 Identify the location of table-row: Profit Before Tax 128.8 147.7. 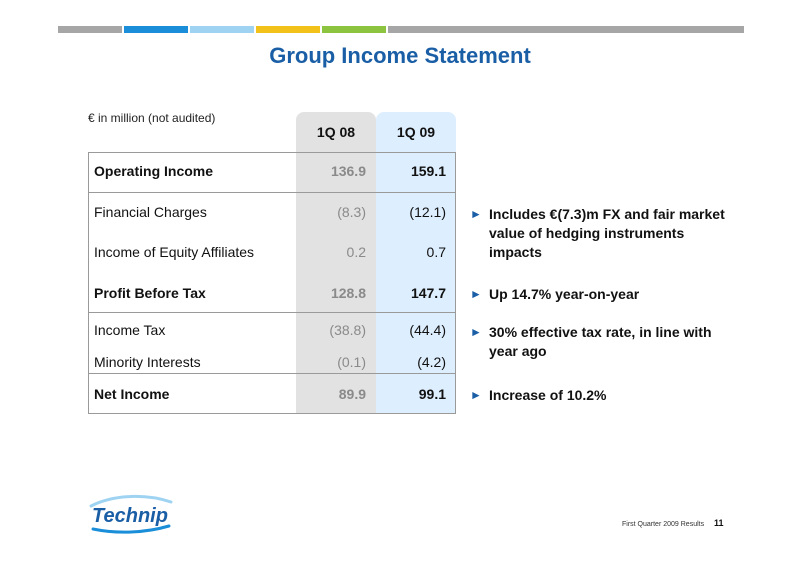
(272, 295).